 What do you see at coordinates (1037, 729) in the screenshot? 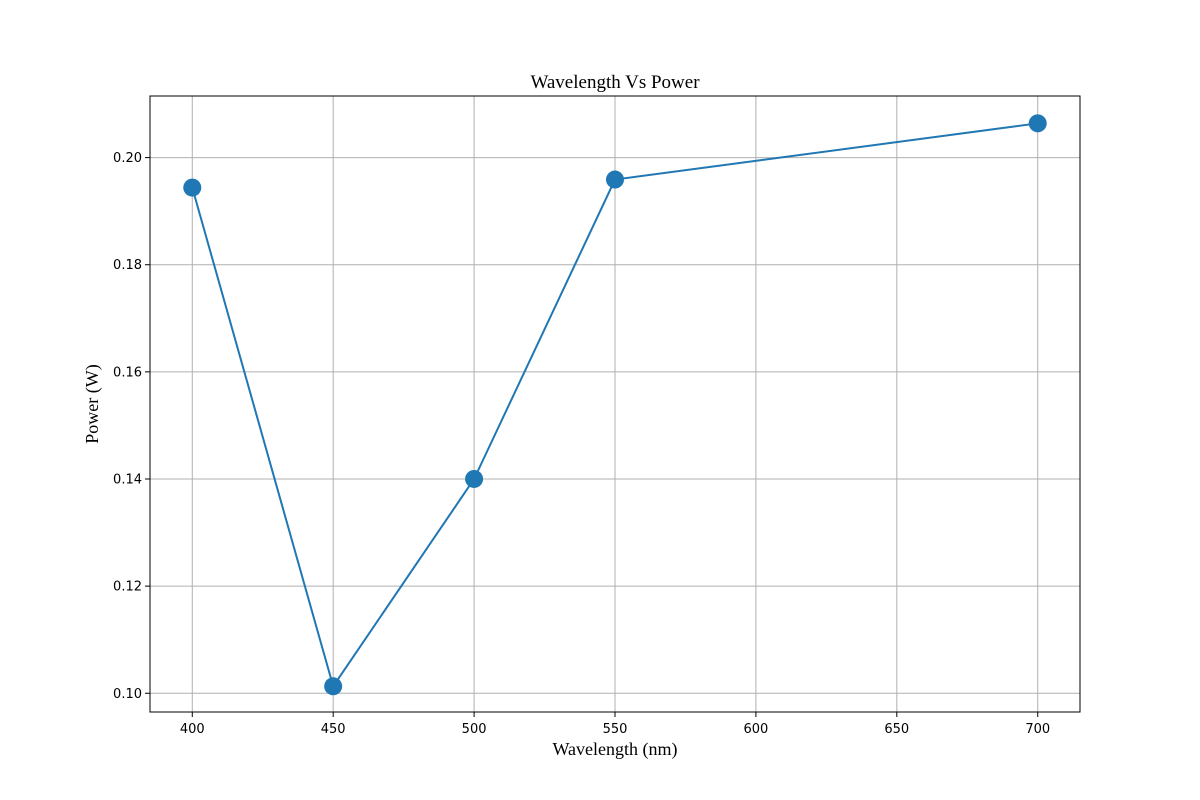
I see `x-tick-label: 700` at bounding box center [1037, 729].